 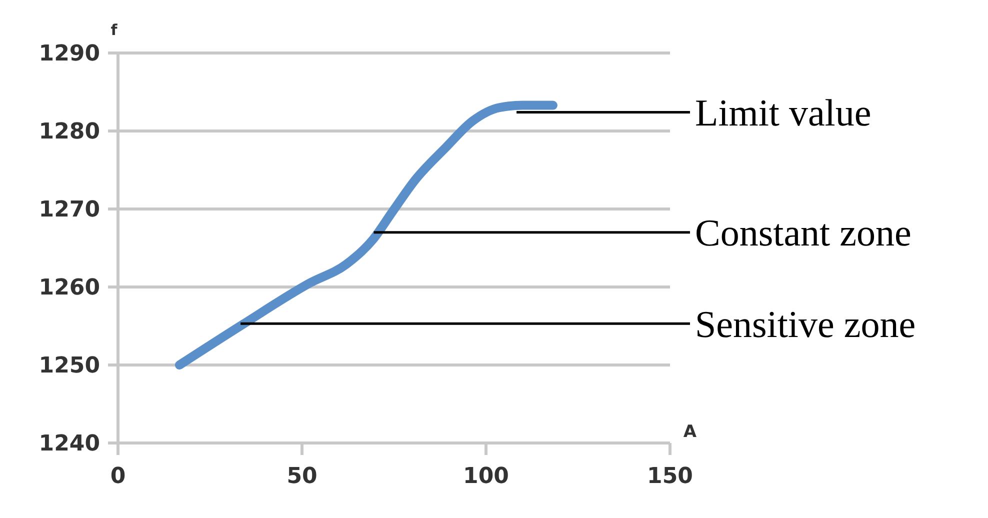 I want to click on y-tick-label: 1260, so click(x=69, y=288).